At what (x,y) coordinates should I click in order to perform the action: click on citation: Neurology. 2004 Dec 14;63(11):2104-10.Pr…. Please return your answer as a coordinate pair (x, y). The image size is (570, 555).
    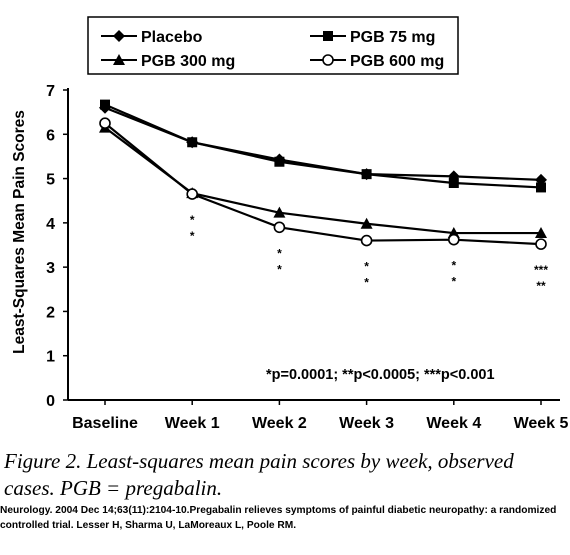
    Looking at the image, I should click on (278, 518).